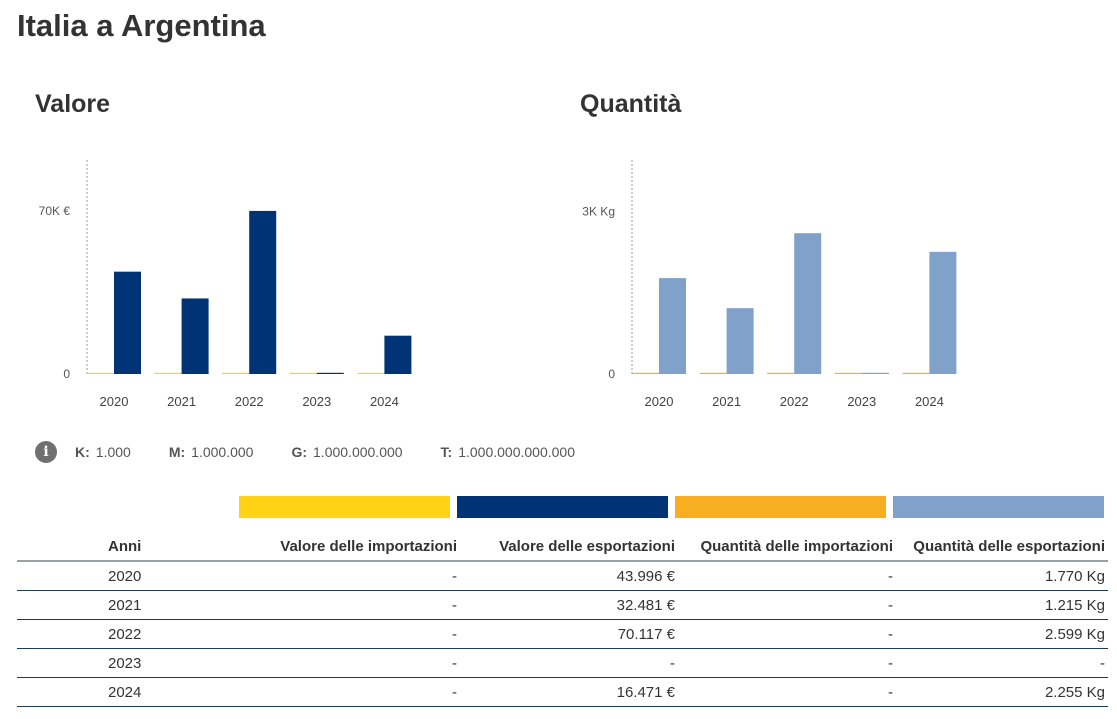 The width and height of the screenshot is (1117, 719). Describe the element at coordinates (780, 507) in the screenshot. I see `series-swatch-import-quantity` at that location.